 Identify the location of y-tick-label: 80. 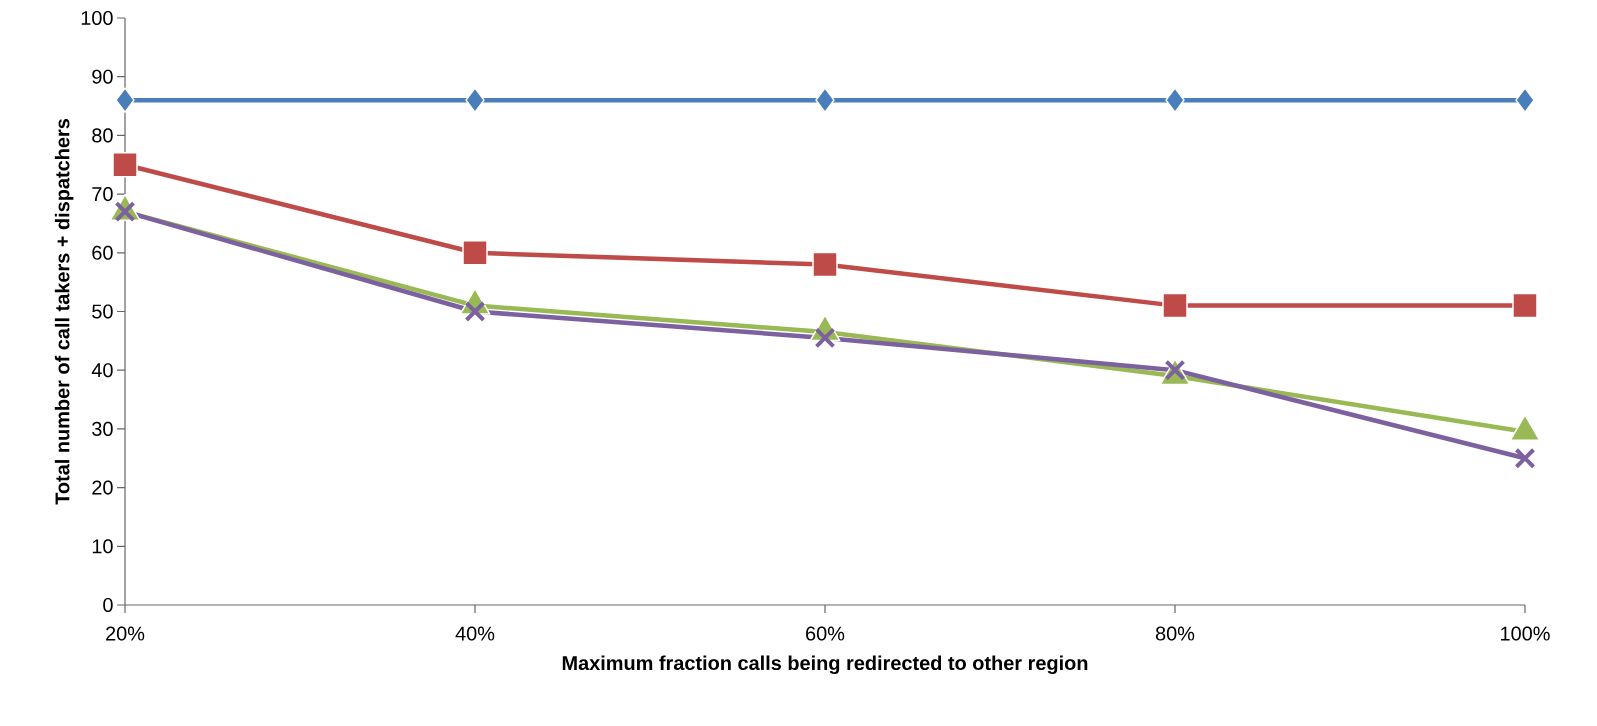
(102, 135).